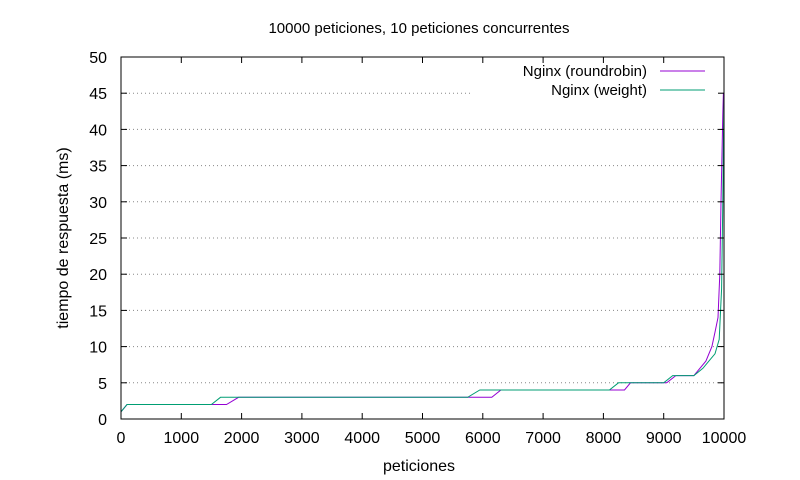 The width and height of the screenshot is (800, 480). Describe the element at coordinates (98, 239) in the screenshot. I see `y-tick-label: 25` at that location.